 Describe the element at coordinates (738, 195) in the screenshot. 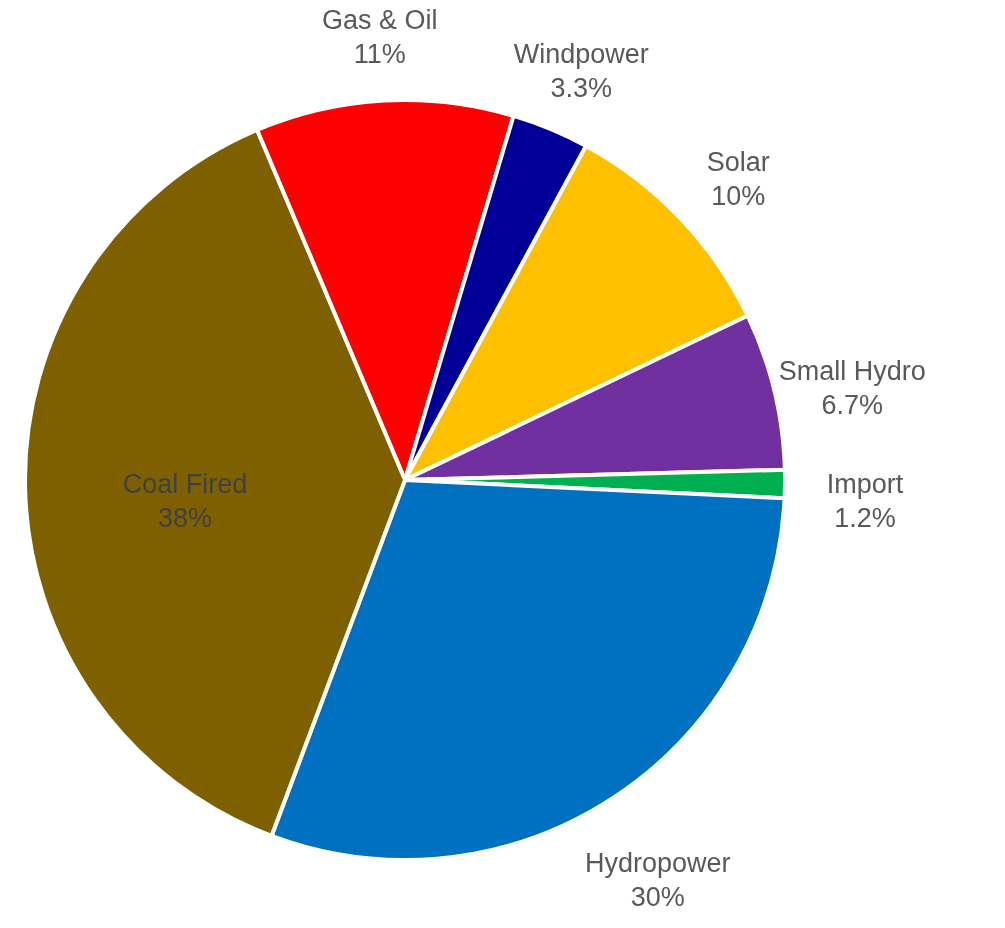

I see `data-label: 10%` at that location.